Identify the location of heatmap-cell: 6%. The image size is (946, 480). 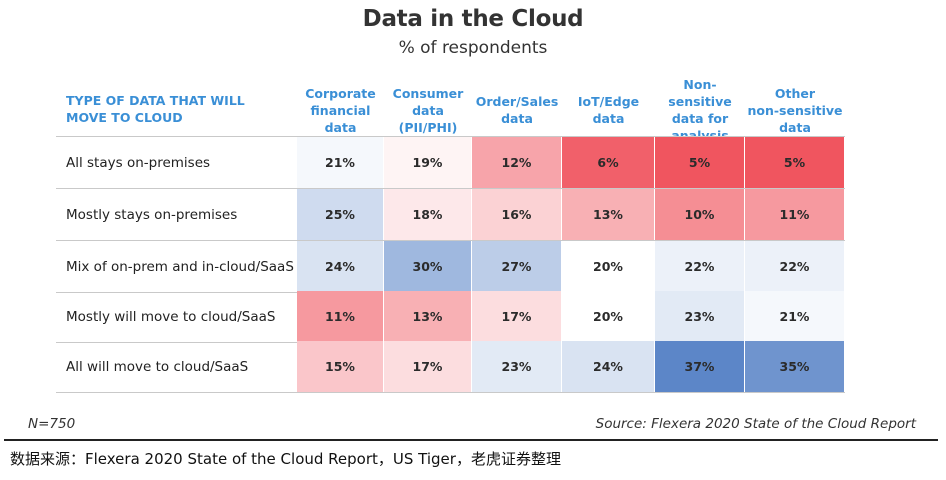
(608, 162).